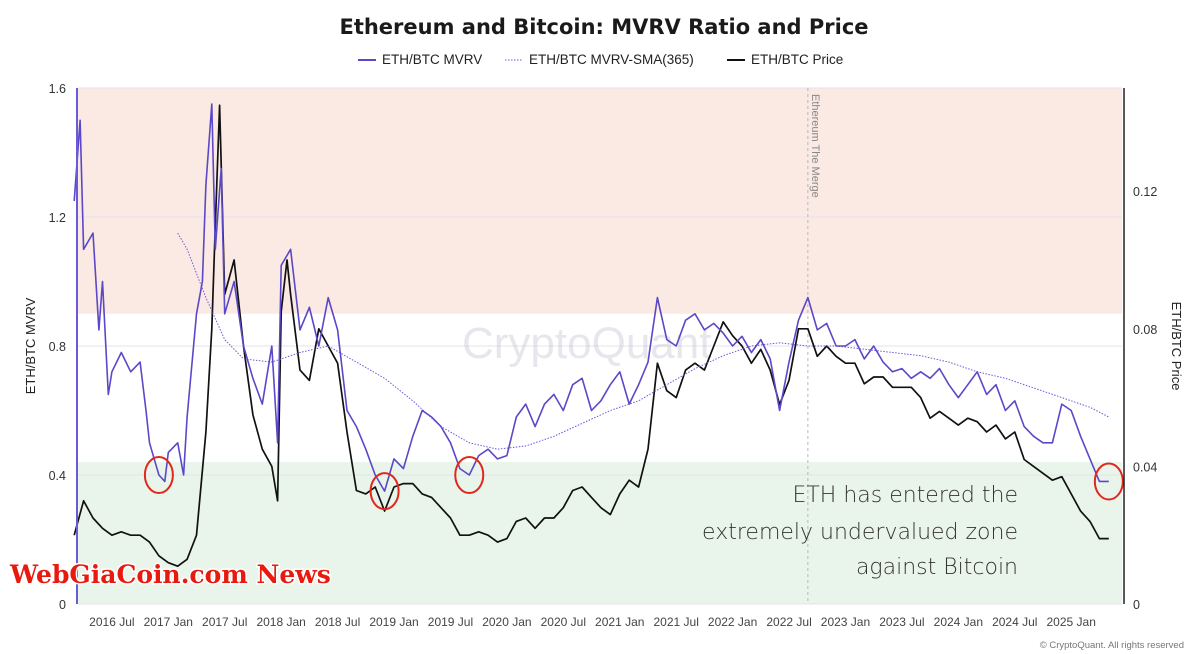 This screenshot has height=654, width=1199. Describe the element at coordinates (905, 495) in the screenshot. I see `annotation-line-1: ETH has entered the` at that location.